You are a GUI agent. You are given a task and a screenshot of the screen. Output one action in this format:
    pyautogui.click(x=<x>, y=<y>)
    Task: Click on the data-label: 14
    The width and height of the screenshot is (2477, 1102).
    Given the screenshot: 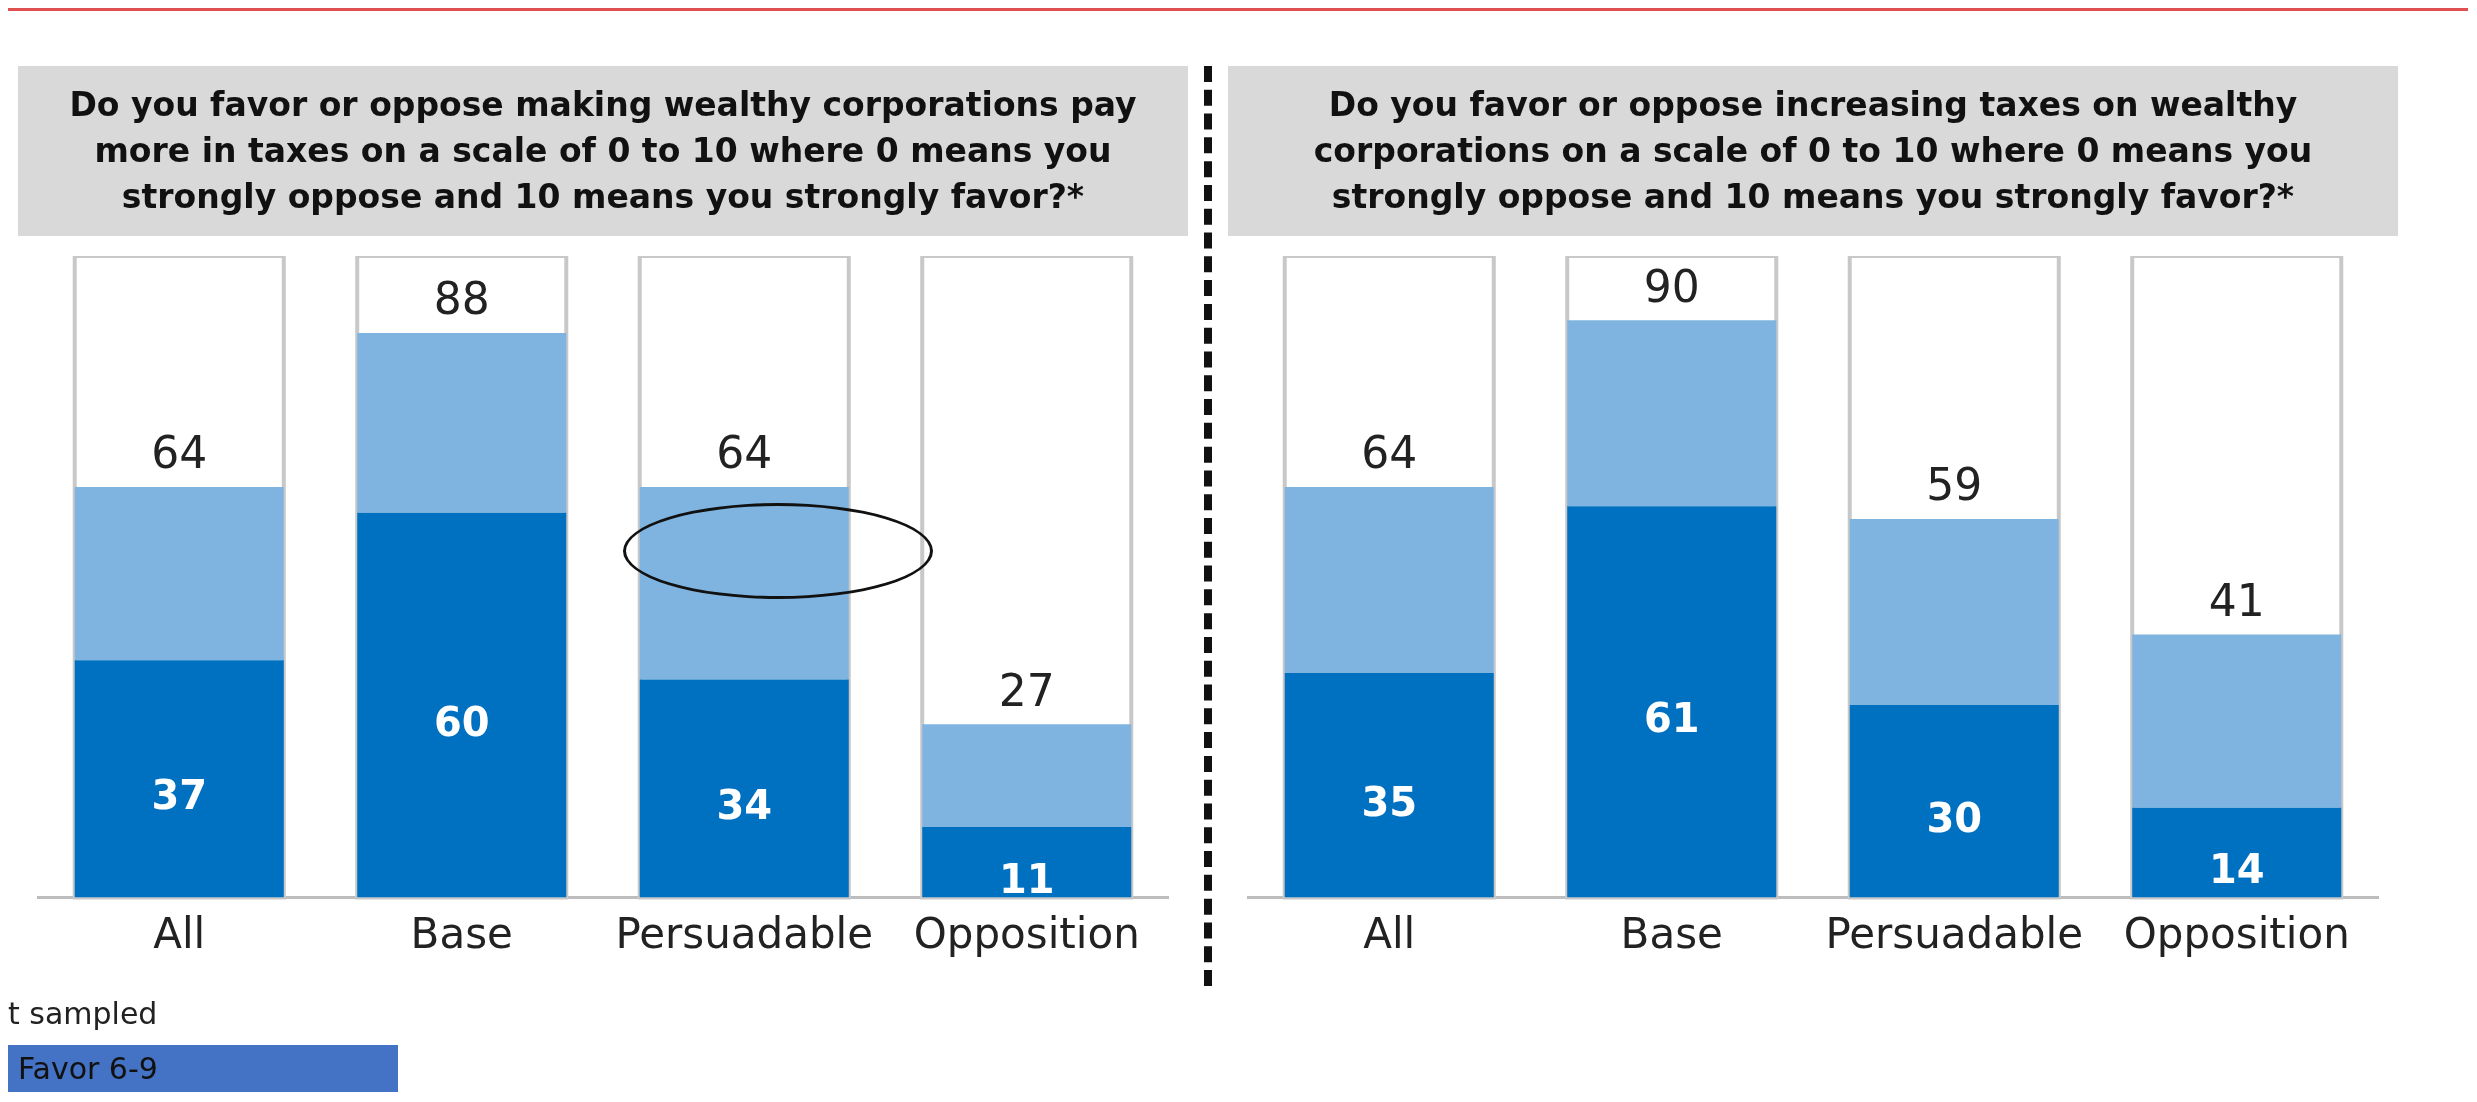 What is the action you would take?
    pyautogui.click(x=2236, y=869)
    